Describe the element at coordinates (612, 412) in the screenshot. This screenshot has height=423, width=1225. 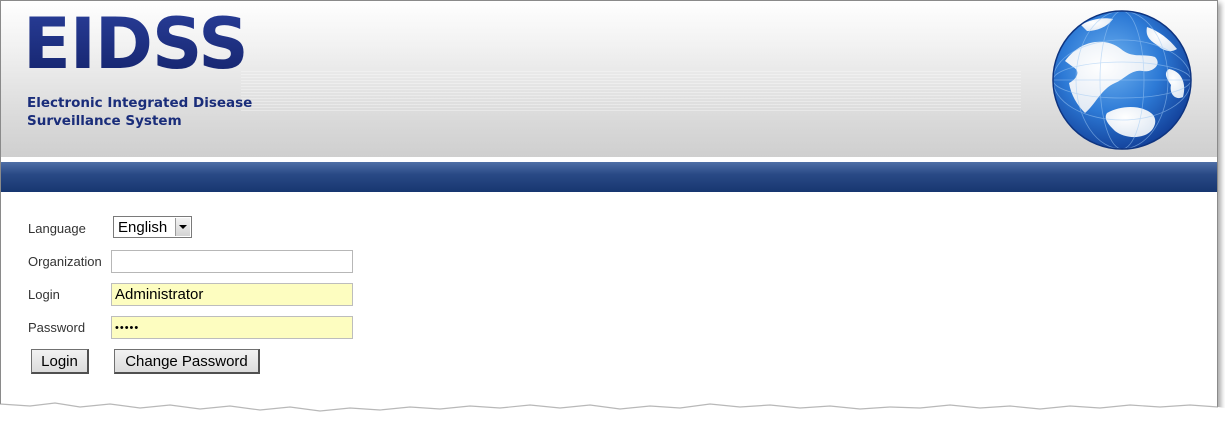
I see `torn-edge-decoration` at that location.